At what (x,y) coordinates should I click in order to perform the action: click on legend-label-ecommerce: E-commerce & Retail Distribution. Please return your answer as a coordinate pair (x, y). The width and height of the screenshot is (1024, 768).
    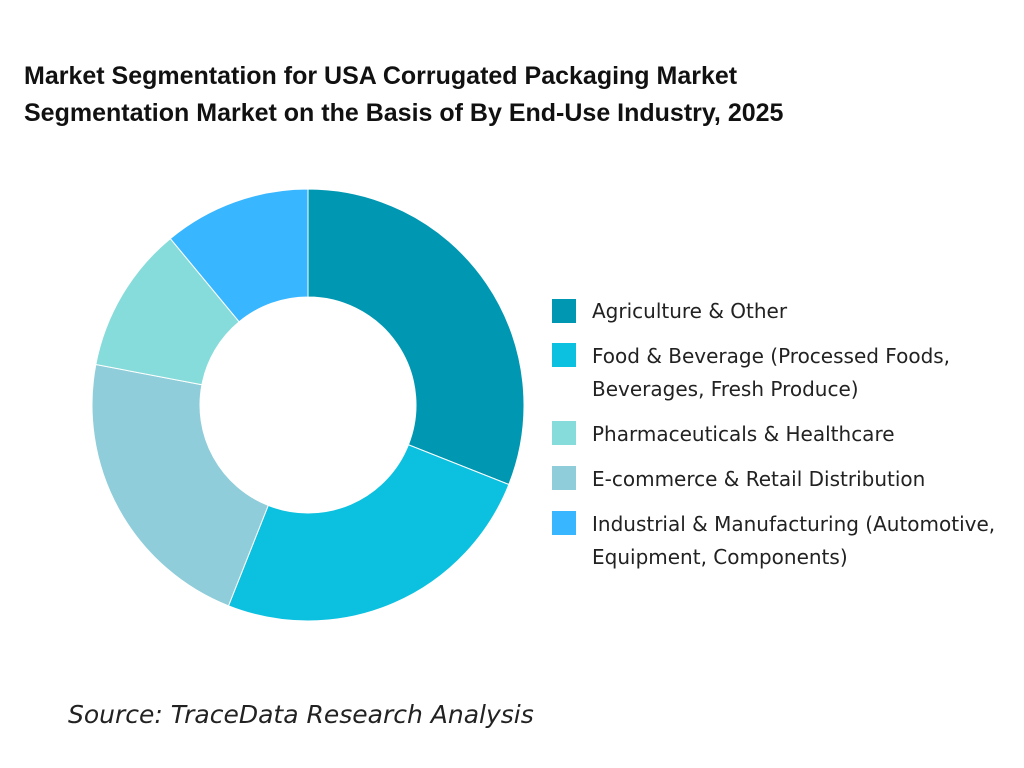
    Looking at the image, I should click on (759, 479).